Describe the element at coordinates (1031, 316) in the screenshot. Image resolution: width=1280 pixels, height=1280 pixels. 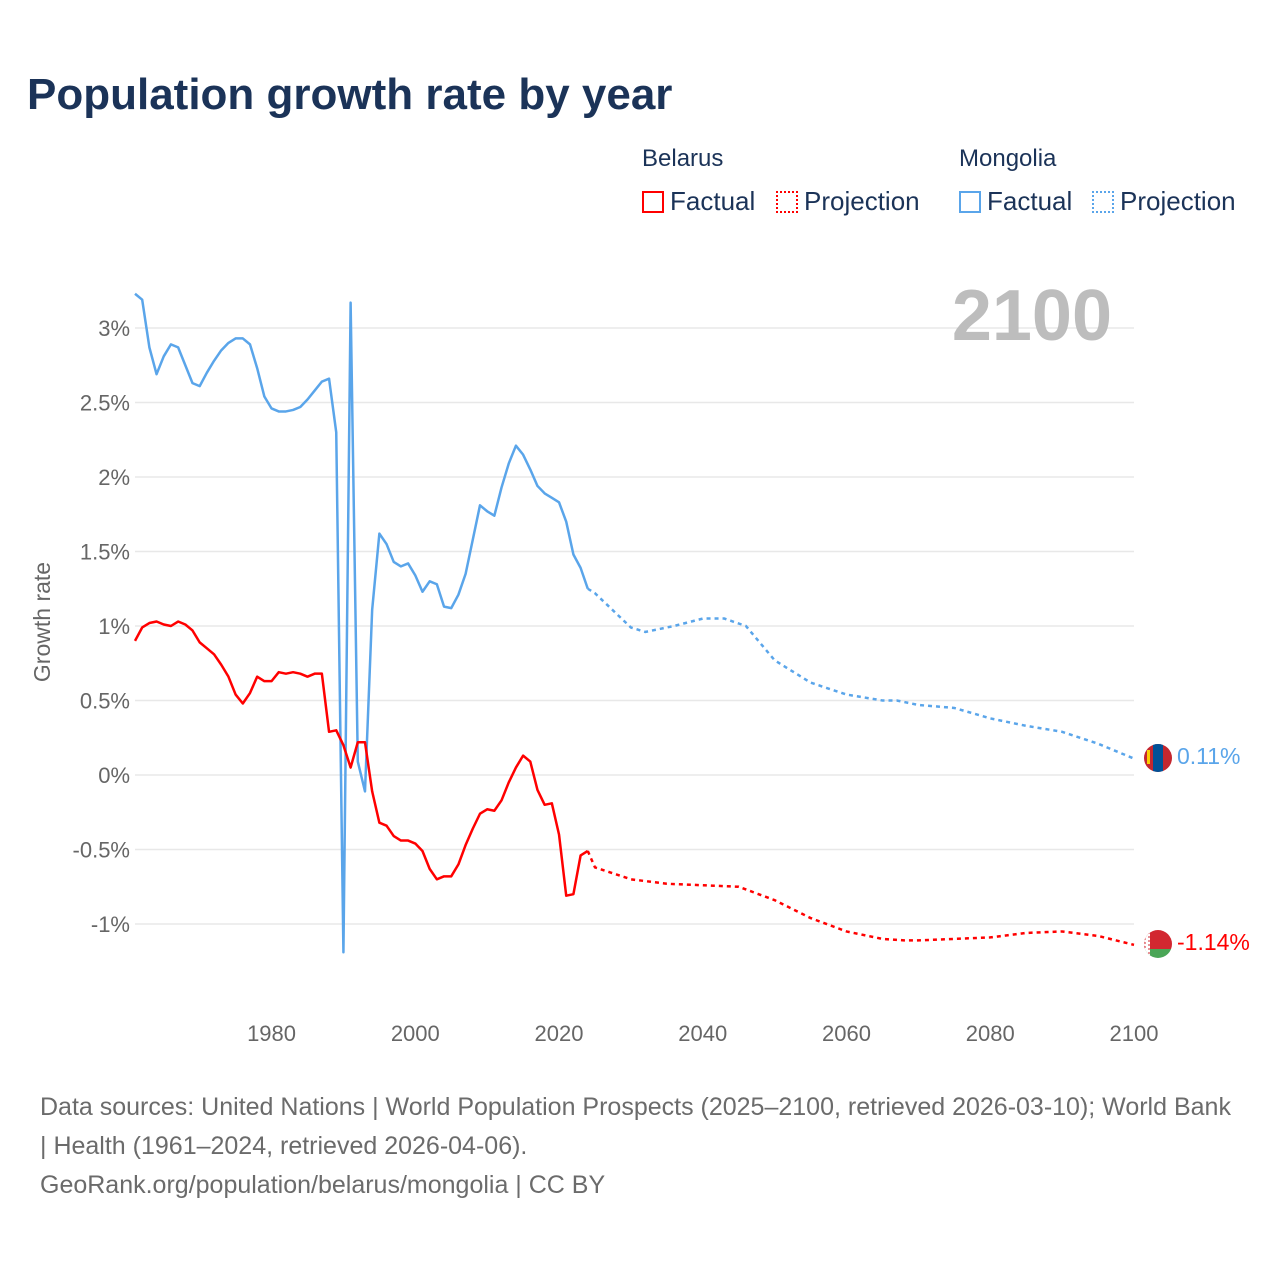
I see `year-indicator: 2100` at that location.